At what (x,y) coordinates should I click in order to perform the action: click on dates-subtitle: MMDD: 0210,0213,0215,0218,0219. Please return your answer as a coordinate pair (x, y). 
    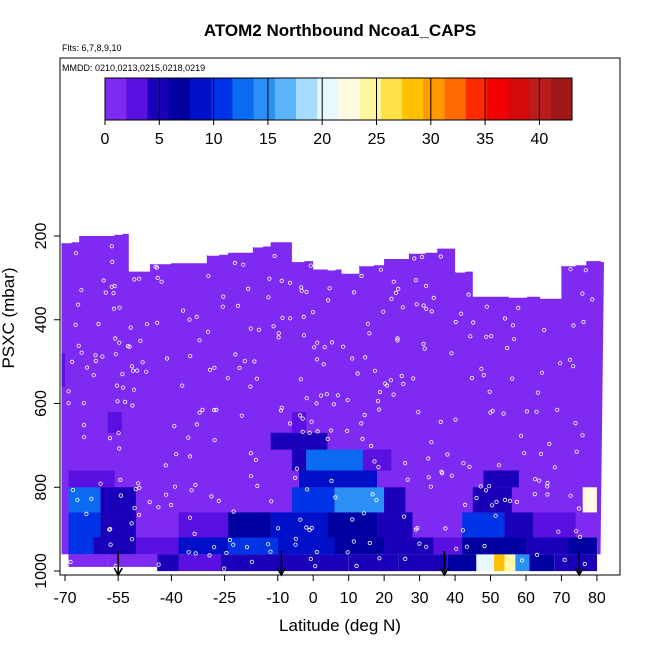
    Looking at the image, I should click on (133, 68).